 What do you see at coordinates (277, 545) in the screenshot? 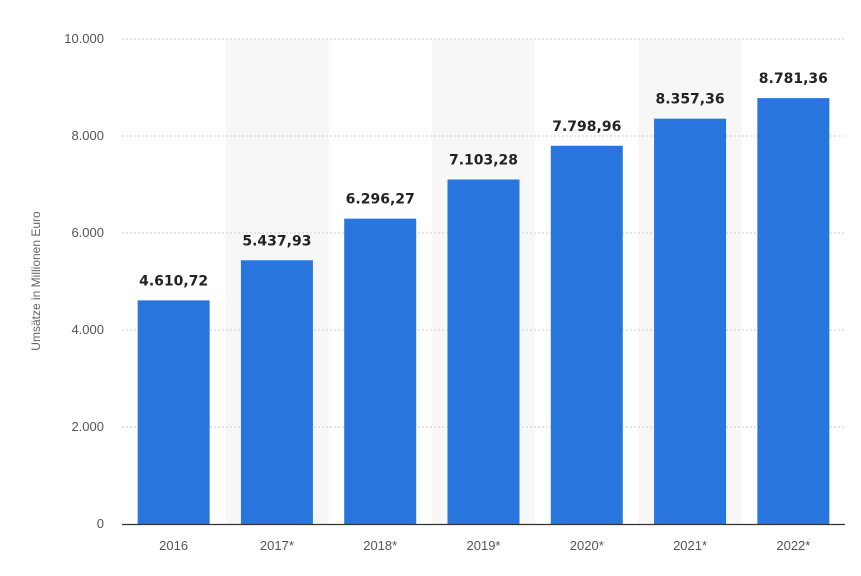
I see `x-tick-label: 2017*` at bounding box center [277, 545].